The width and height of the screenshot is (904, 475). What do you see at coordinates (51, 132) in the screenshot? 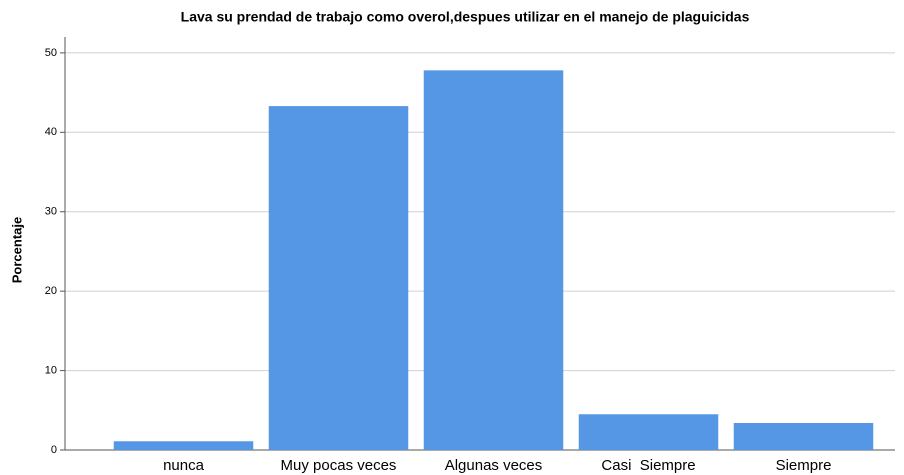
I see `y-tick-label: 40` at bounding box center [51, 132].